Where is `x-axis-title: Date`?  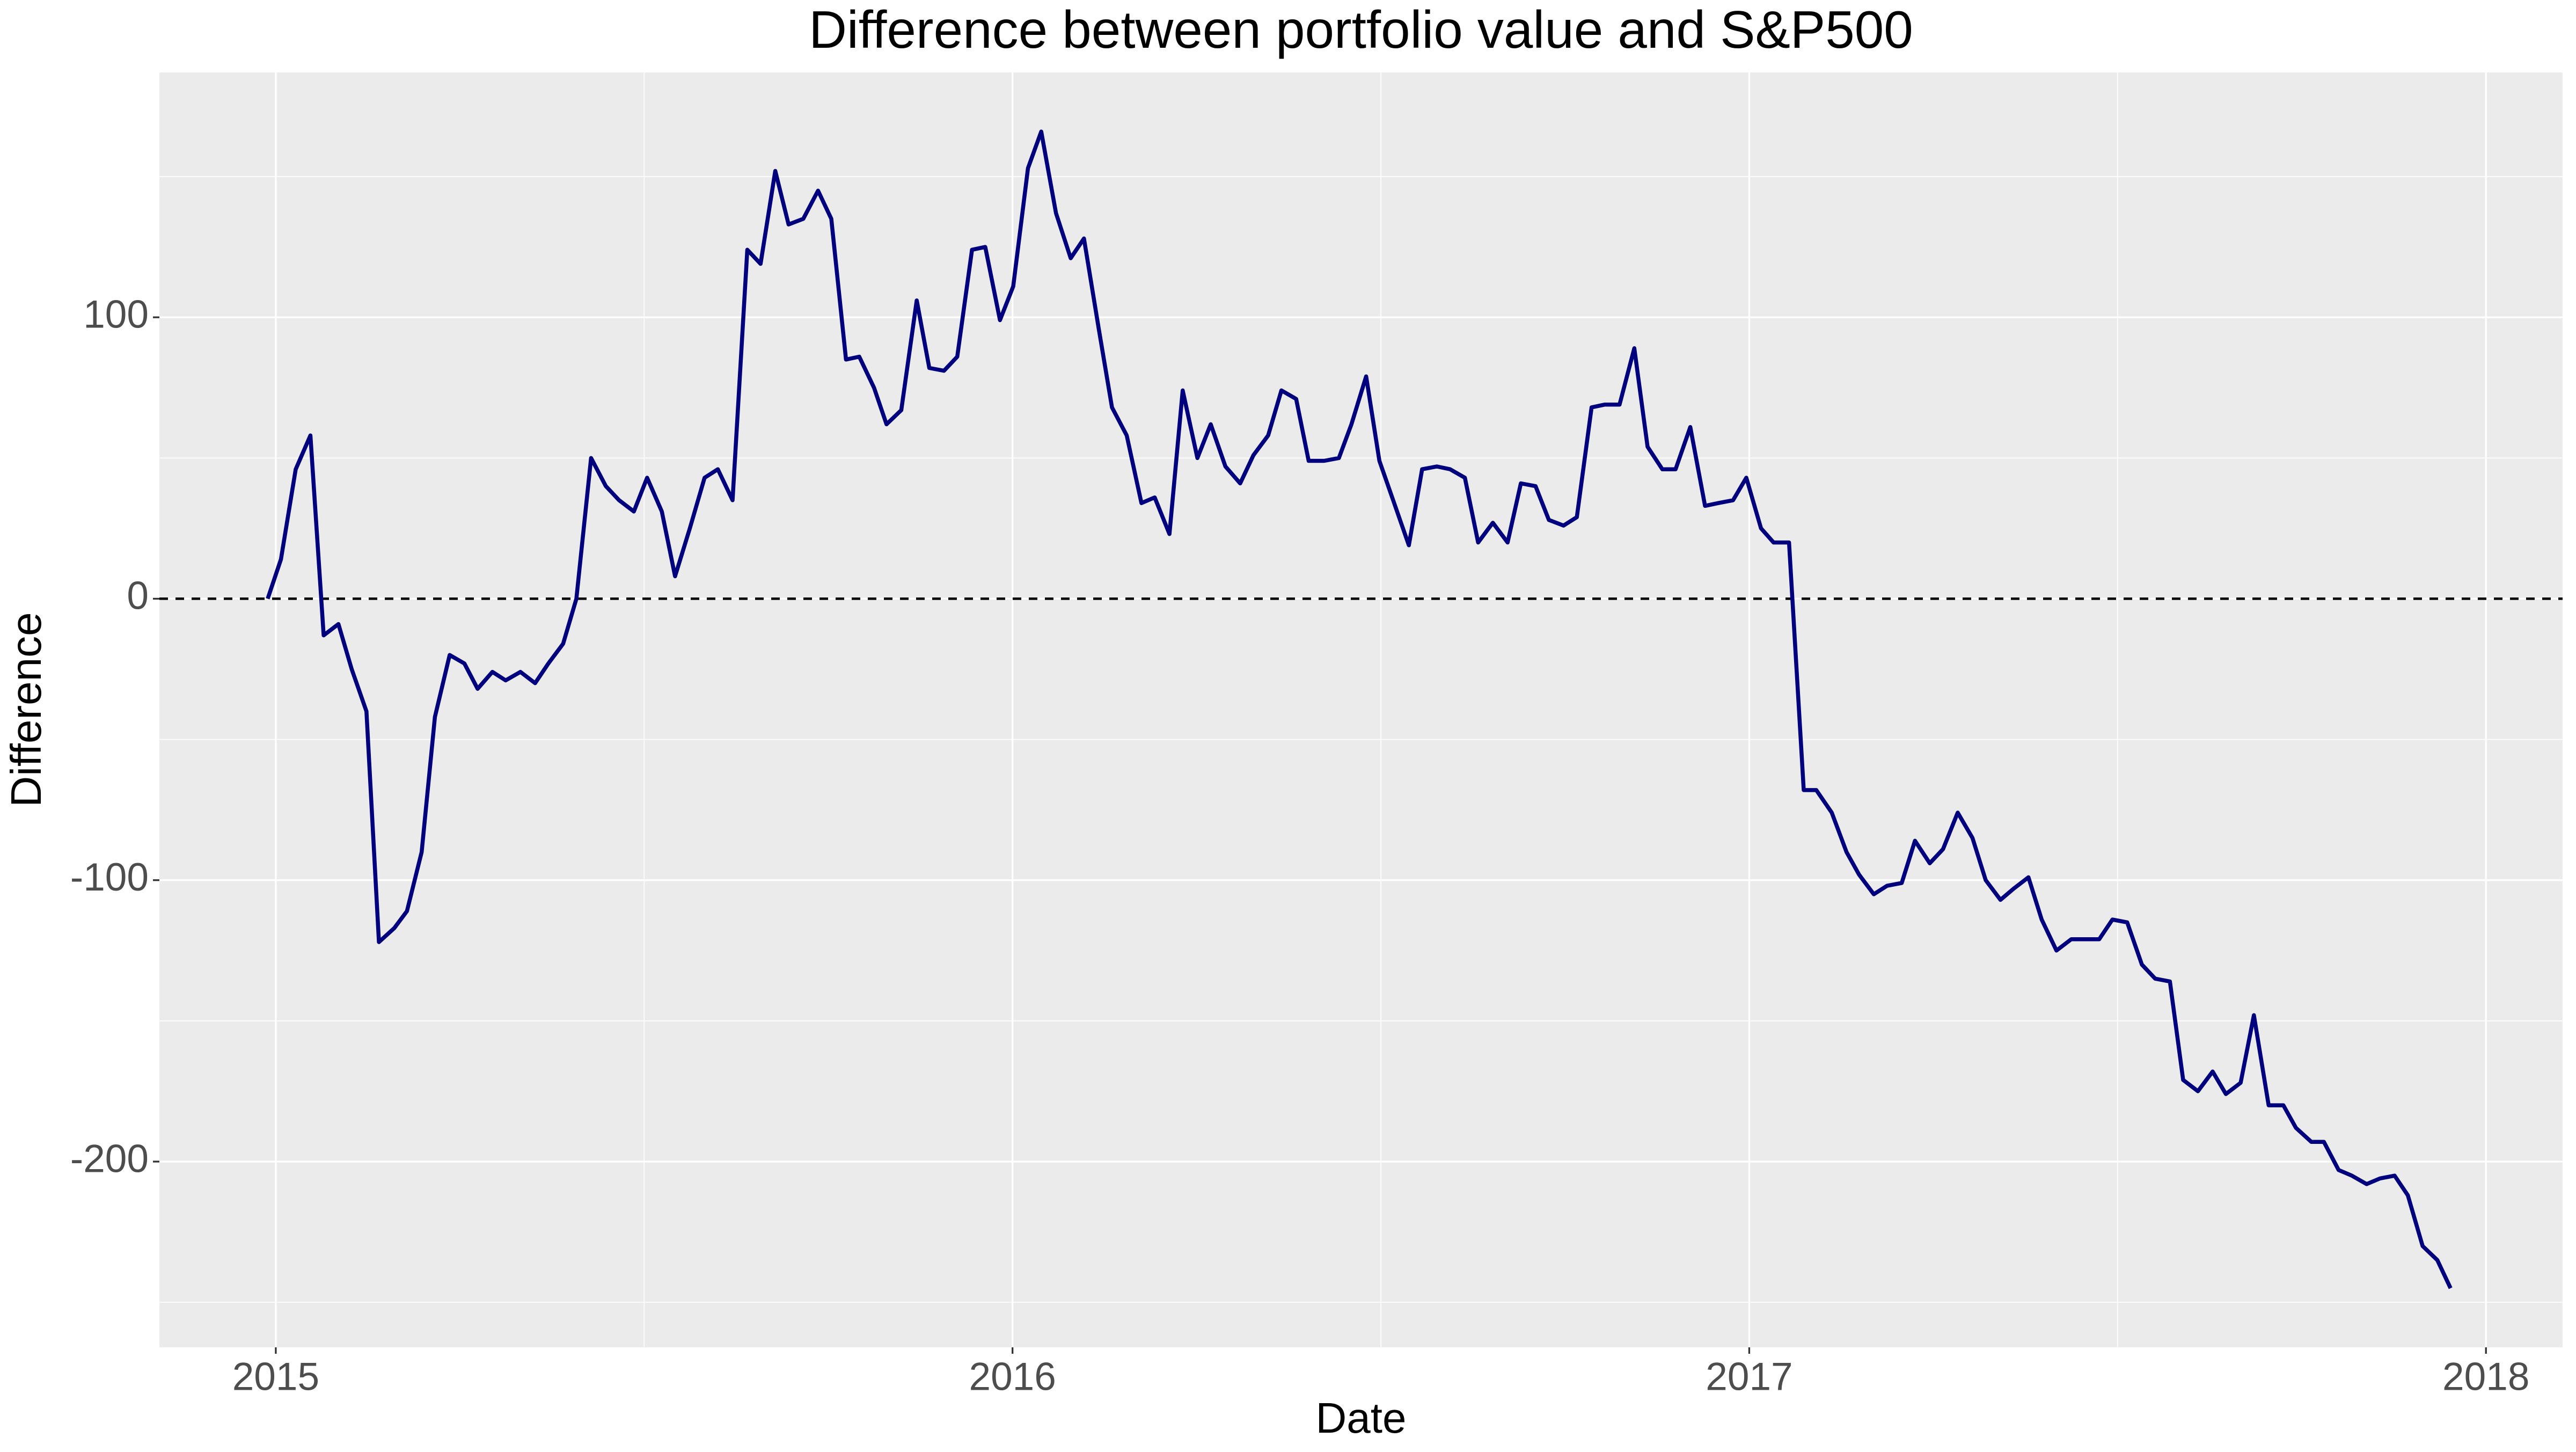 x-axis-title: Date is located at coordinates (1361, 1418).